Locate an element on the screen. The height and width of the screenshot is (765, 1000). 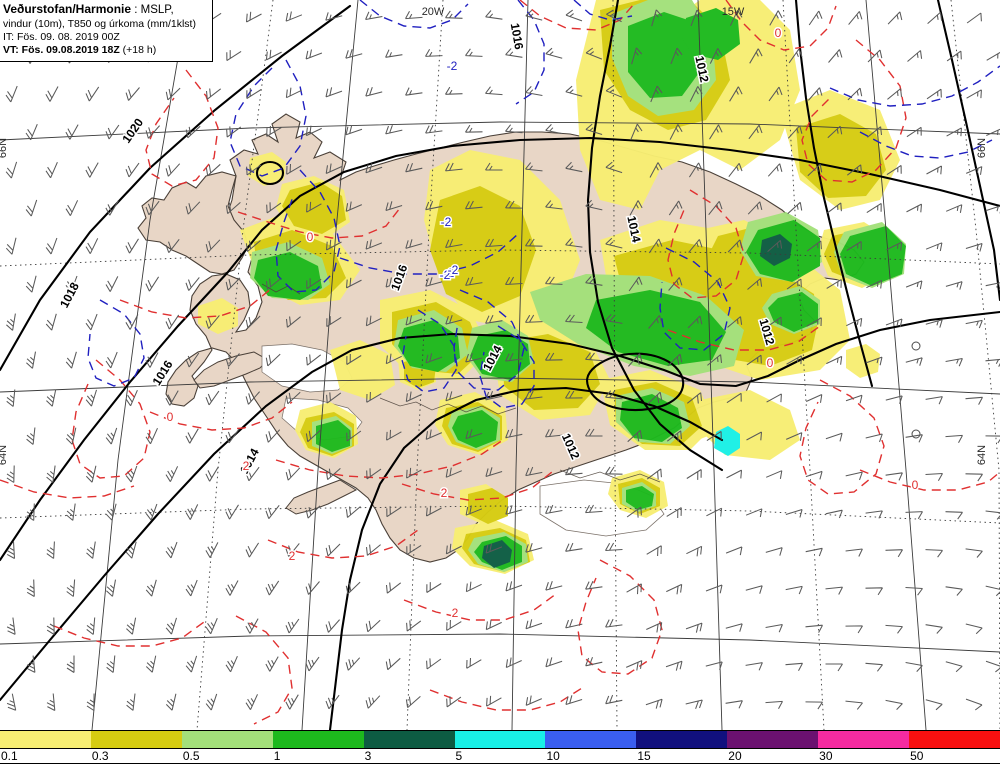
longitude-label: 20W is located at coordinates (433, 12).